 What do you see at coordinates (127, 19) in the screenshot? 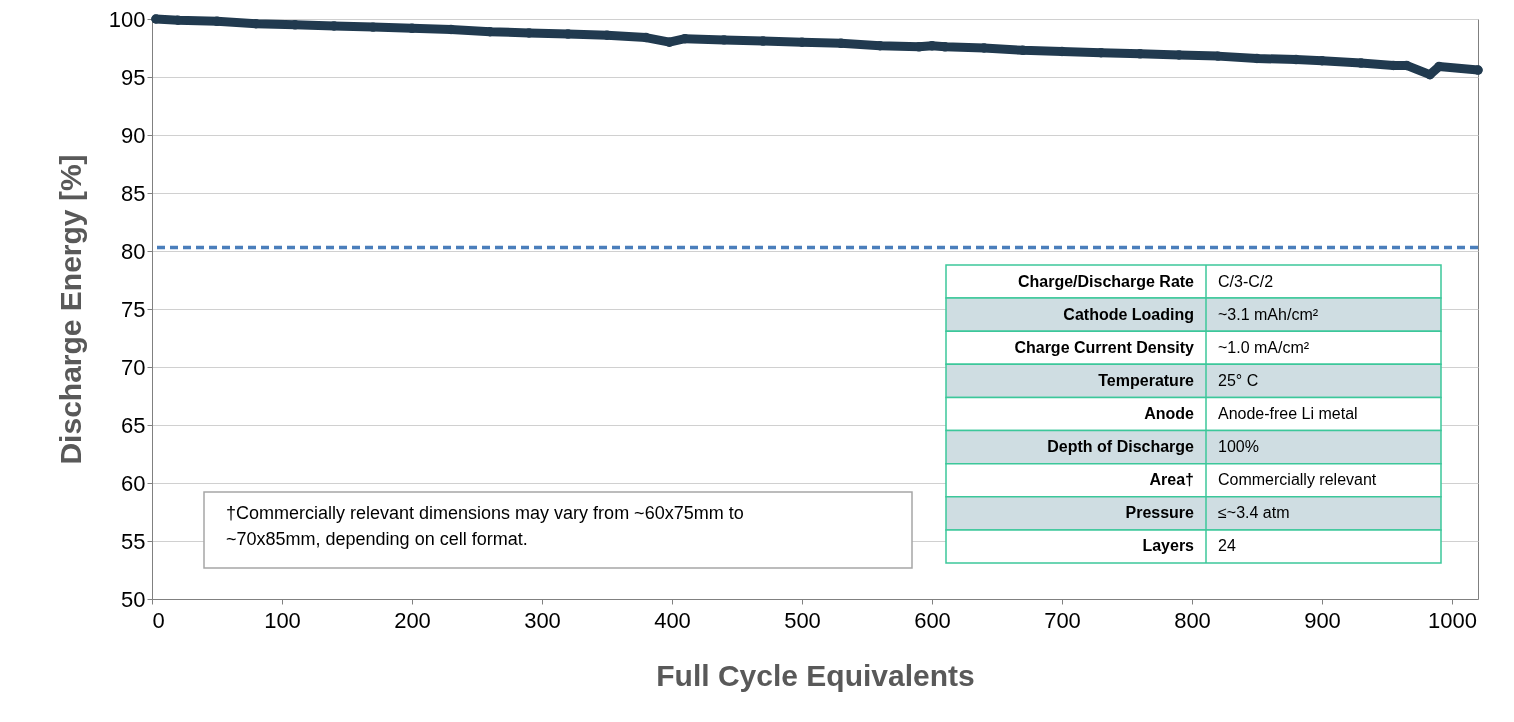
I see `y-tick-label: 100` at bounding box center [127, 19].